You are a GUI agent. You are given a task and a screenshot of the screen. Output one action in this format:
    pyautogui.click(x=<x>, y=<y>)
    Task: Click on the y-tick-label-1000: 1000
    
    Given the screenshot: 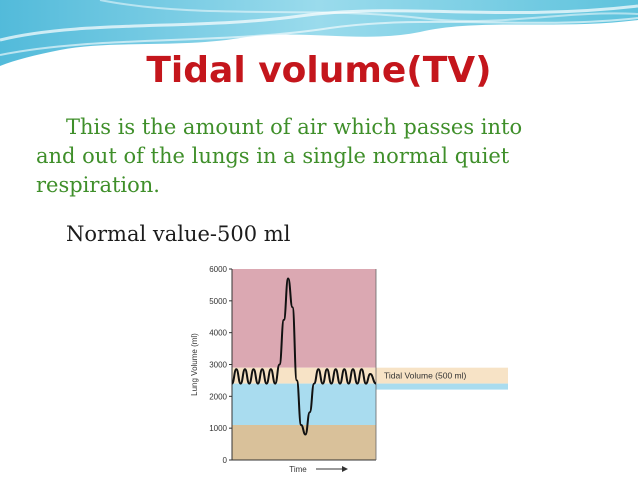 What is the action you would take?
    pyautogui.click(x=218, y=428)
    